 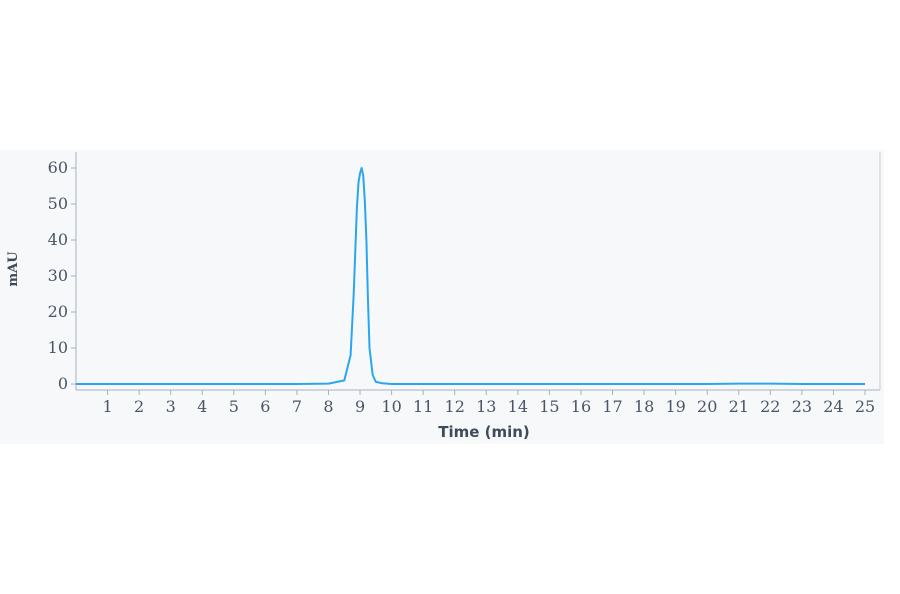 What do you see at coordinates (58, 311) in the screenshot?
I see `y-tick-label: 20` at bounding box center [58, 311].